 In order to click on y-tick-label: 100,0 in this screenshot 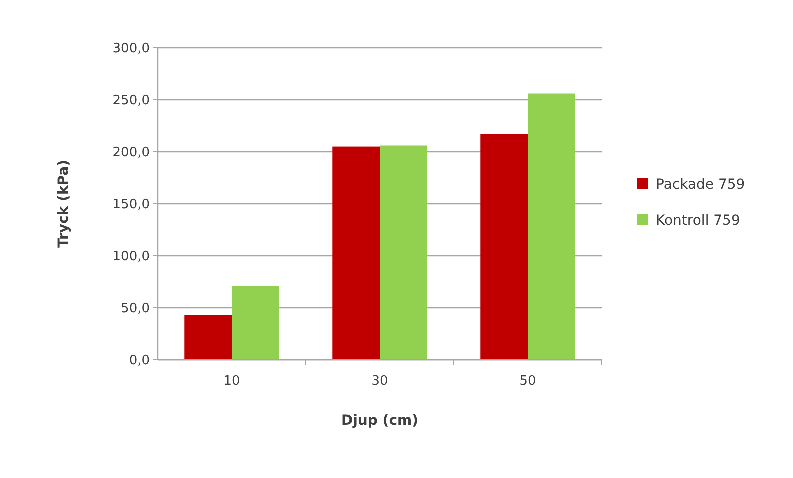, I will do `click(131, 257)`.